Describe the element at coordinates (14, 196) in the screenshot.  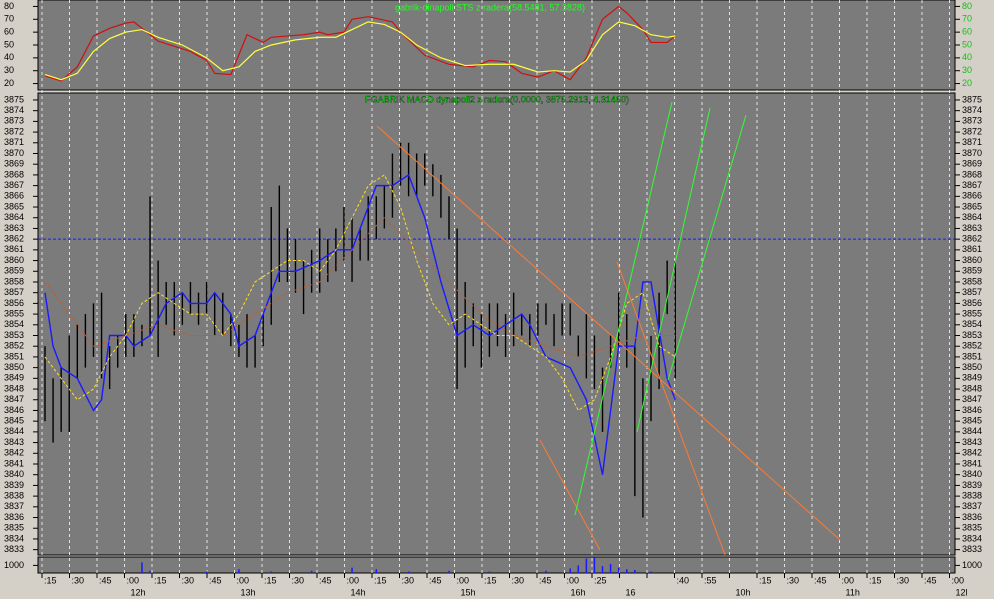
I see `y-tick-label: 3866` at that location.